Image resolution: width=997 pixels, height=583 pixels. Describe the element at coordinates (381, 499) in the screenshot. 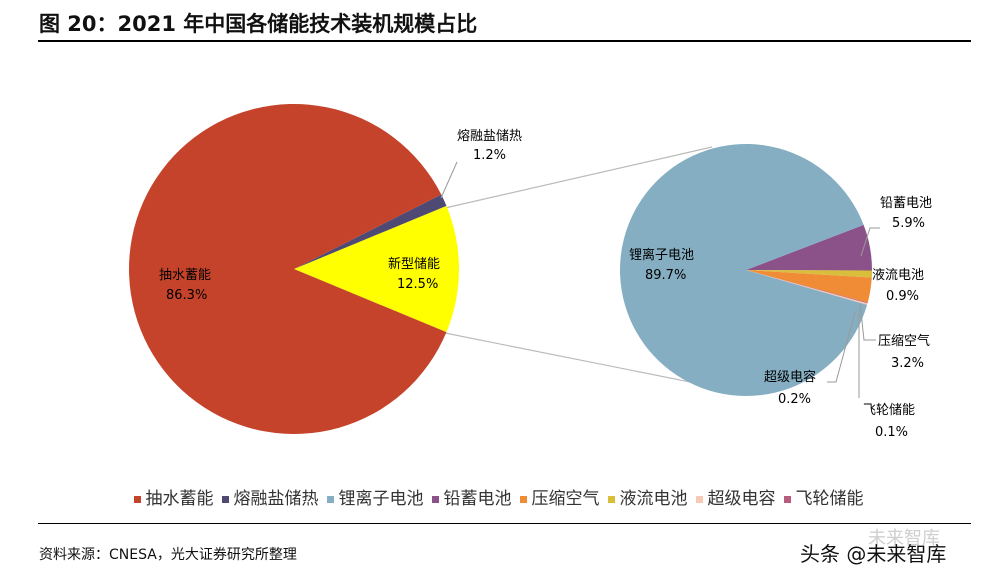

I see `legend-label: 锂离子电池` at that location.